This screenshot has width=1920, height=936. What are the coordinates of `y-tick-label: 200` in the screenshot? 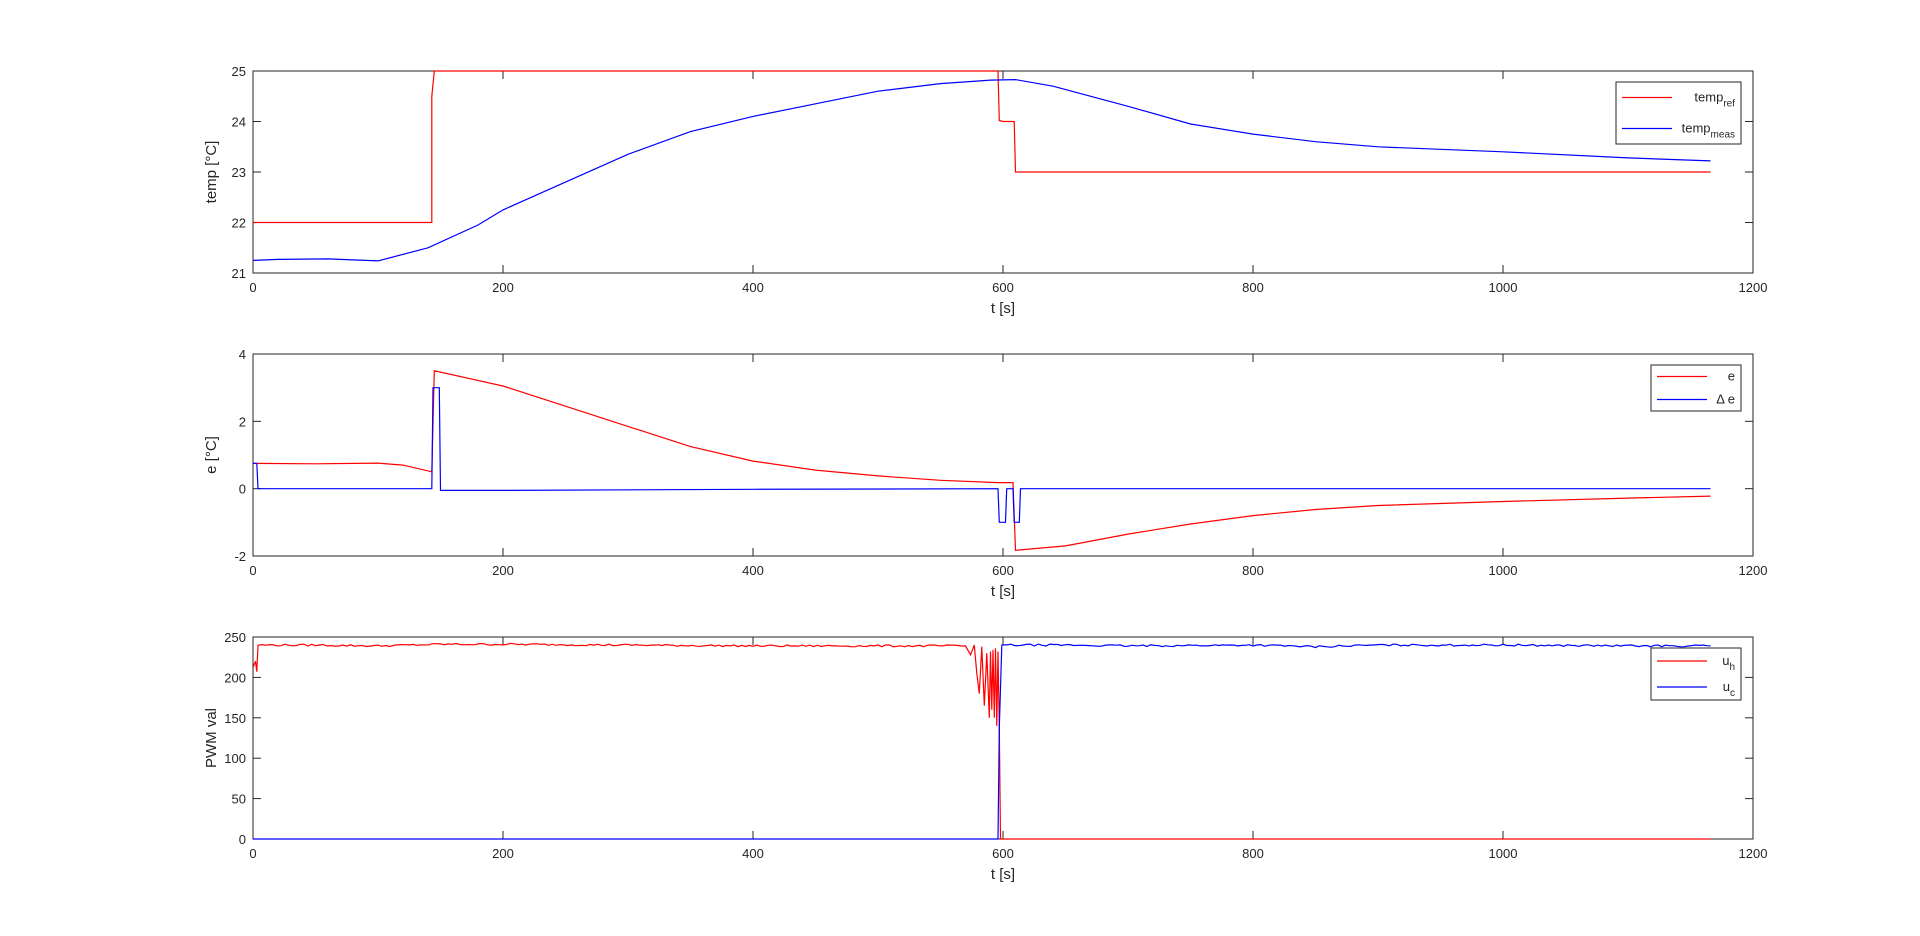 It's located at (235, 677).